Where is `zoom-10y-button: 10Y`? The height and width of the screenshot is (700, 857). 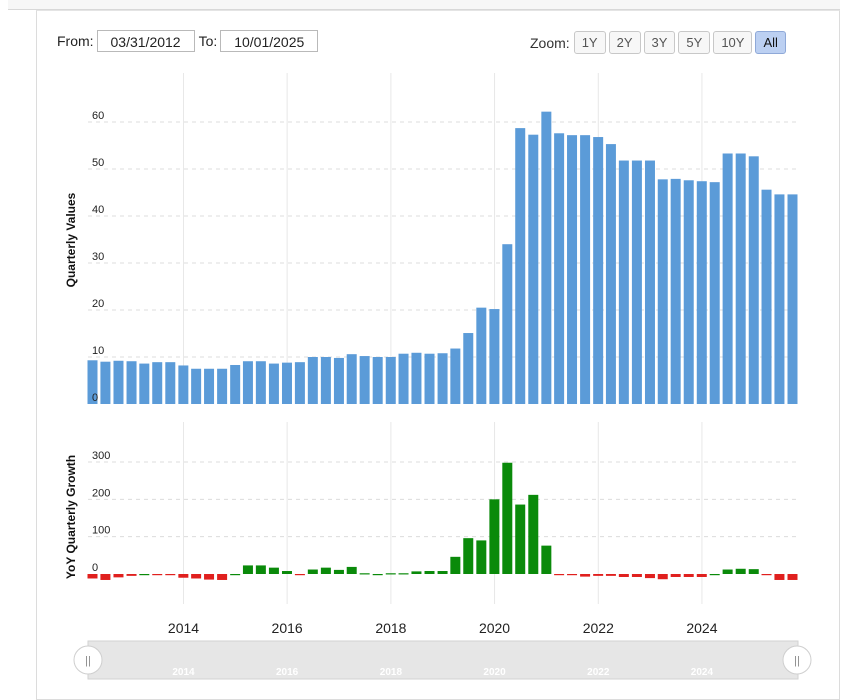 zoom-10y-button: 10Y is located at coordinates (733, 42).